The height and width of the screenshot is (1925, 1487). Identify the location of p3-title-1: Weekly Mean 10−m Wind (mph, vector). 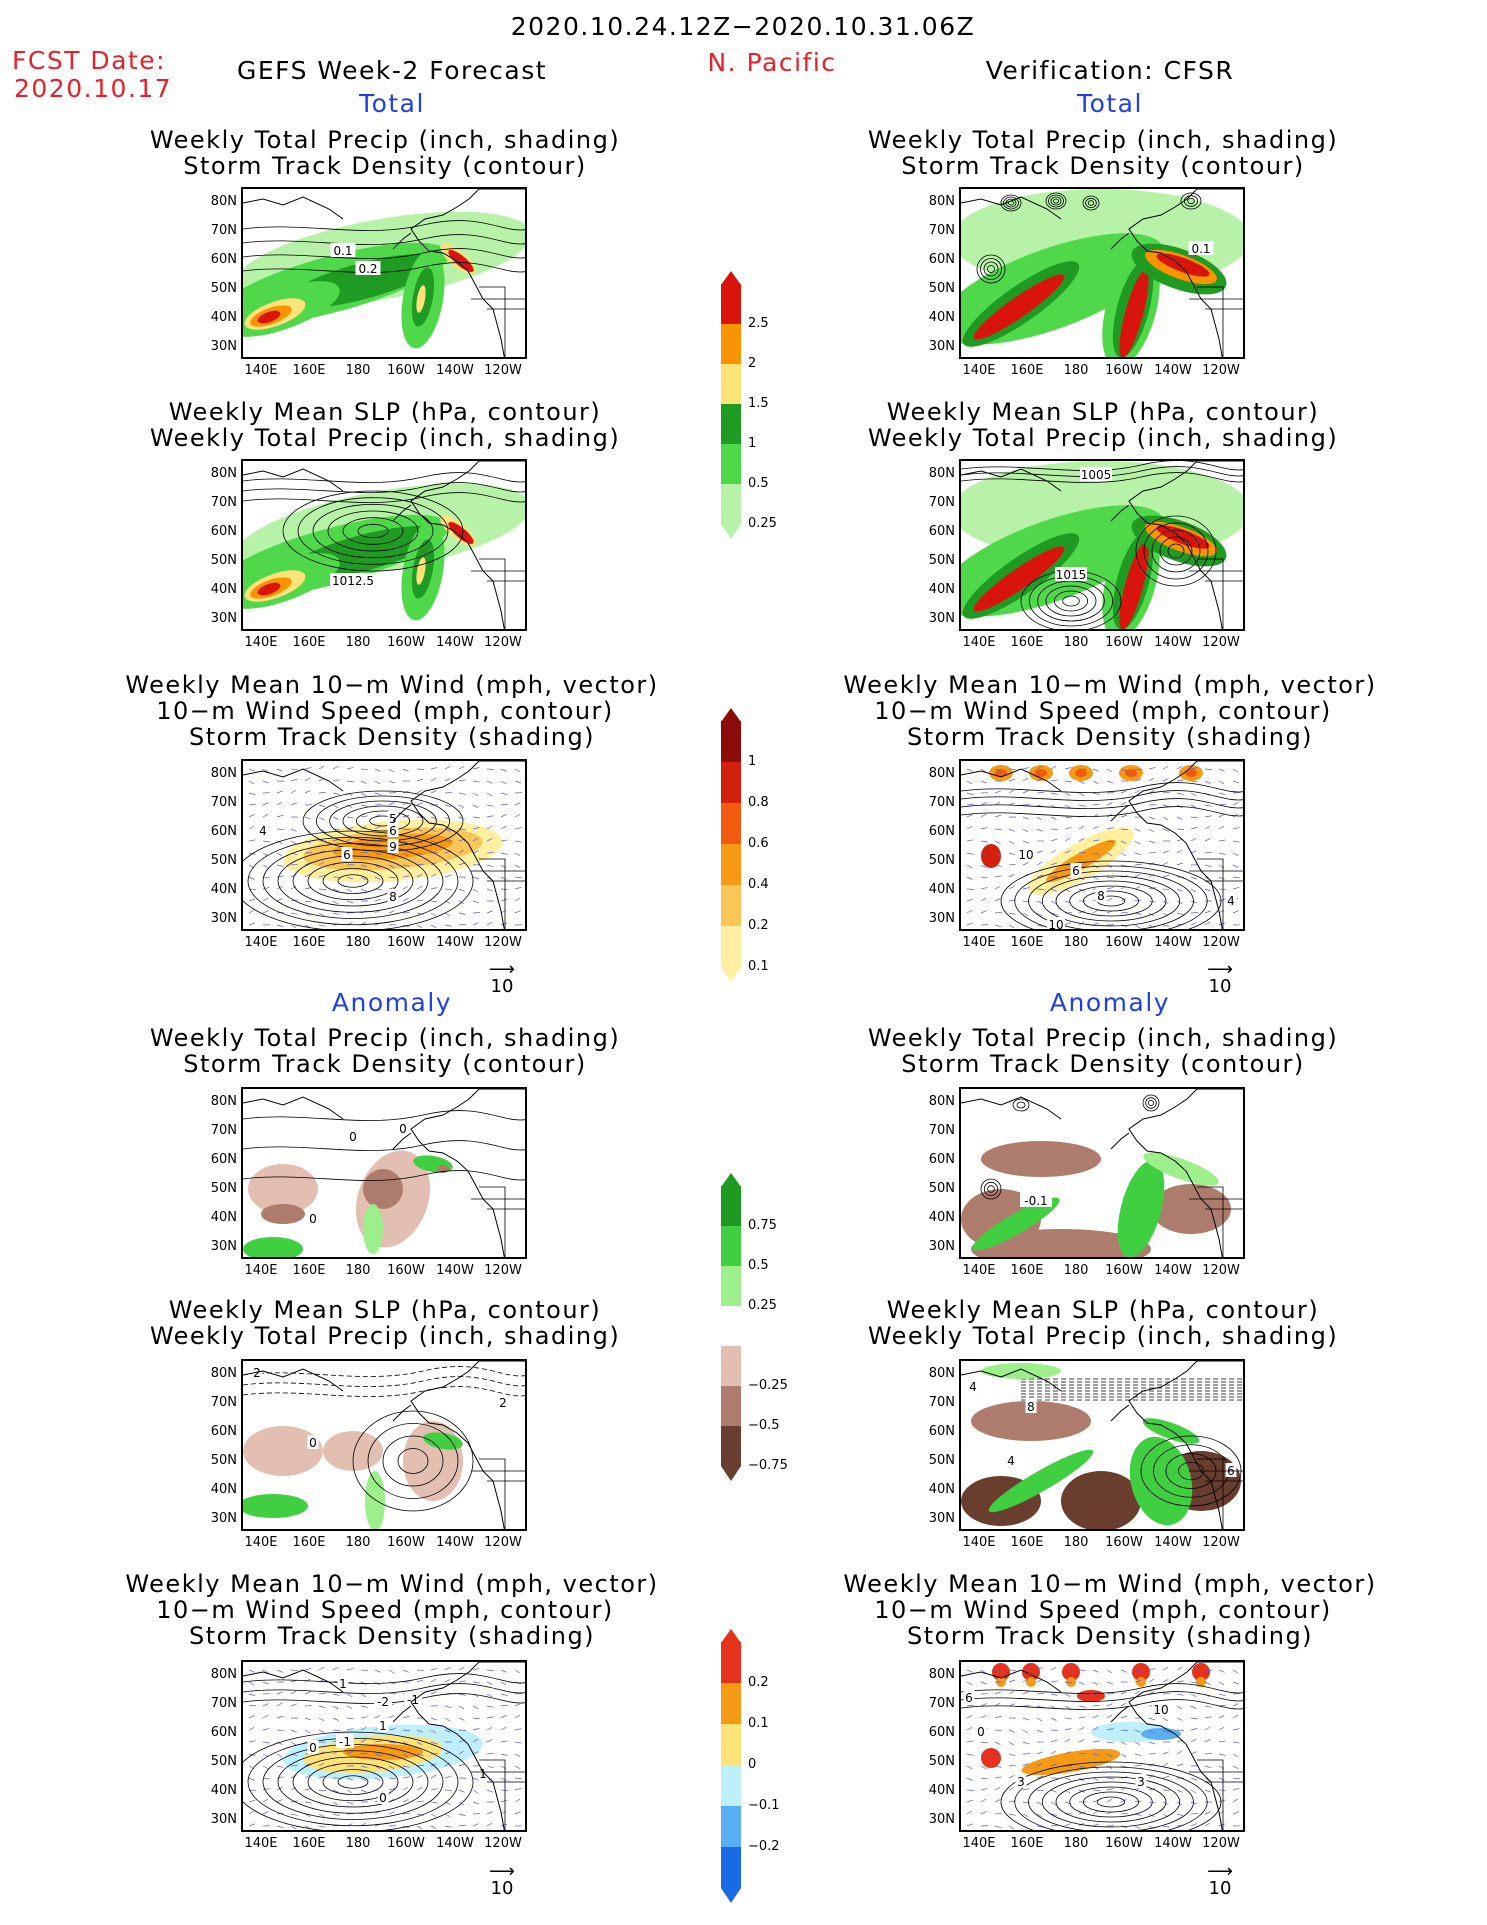
(392, 685).